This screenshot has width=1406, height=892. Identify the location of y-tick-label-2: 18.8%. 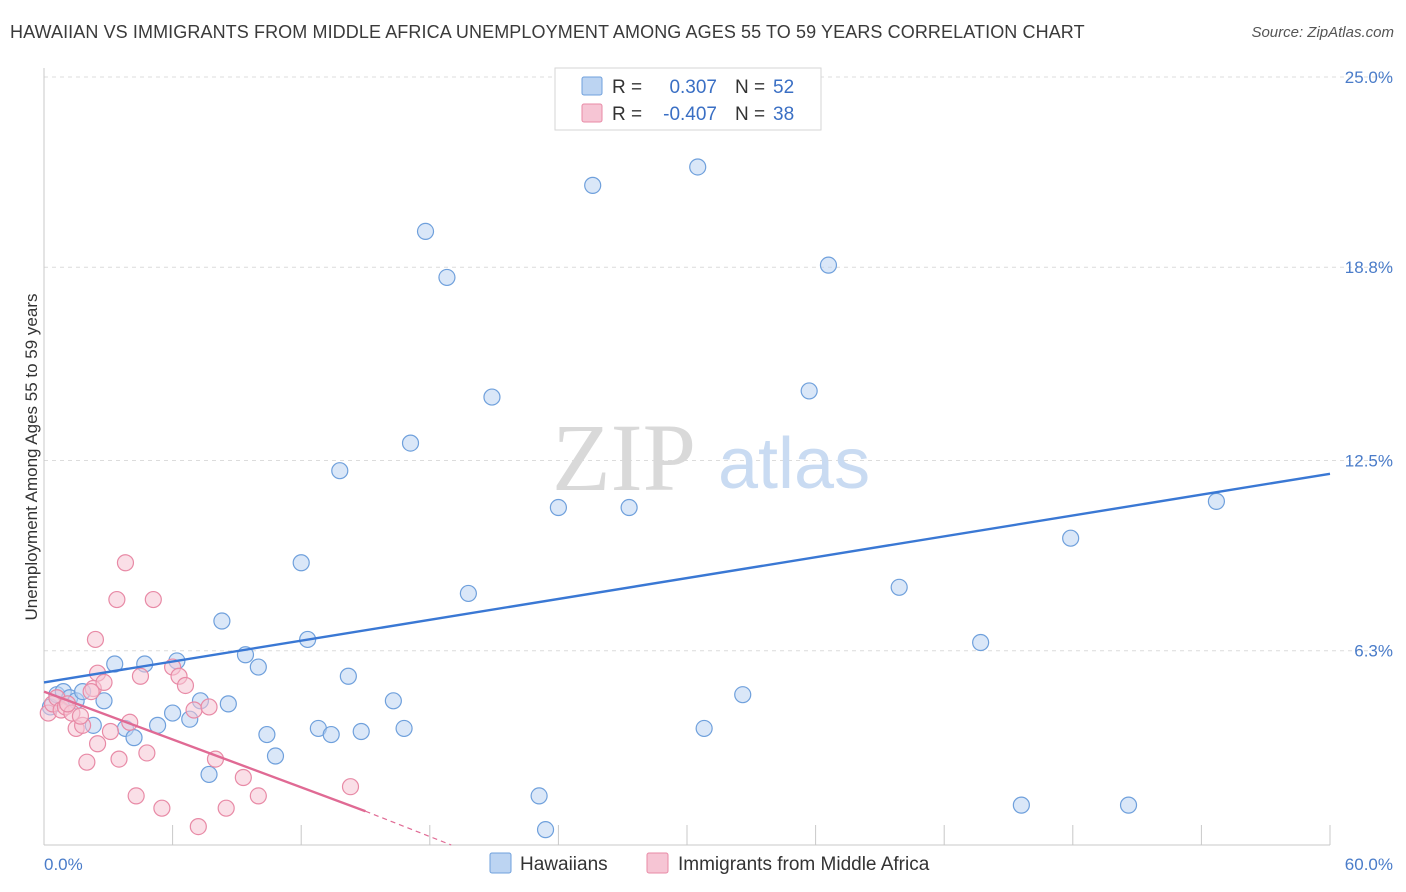
(1369, 267).